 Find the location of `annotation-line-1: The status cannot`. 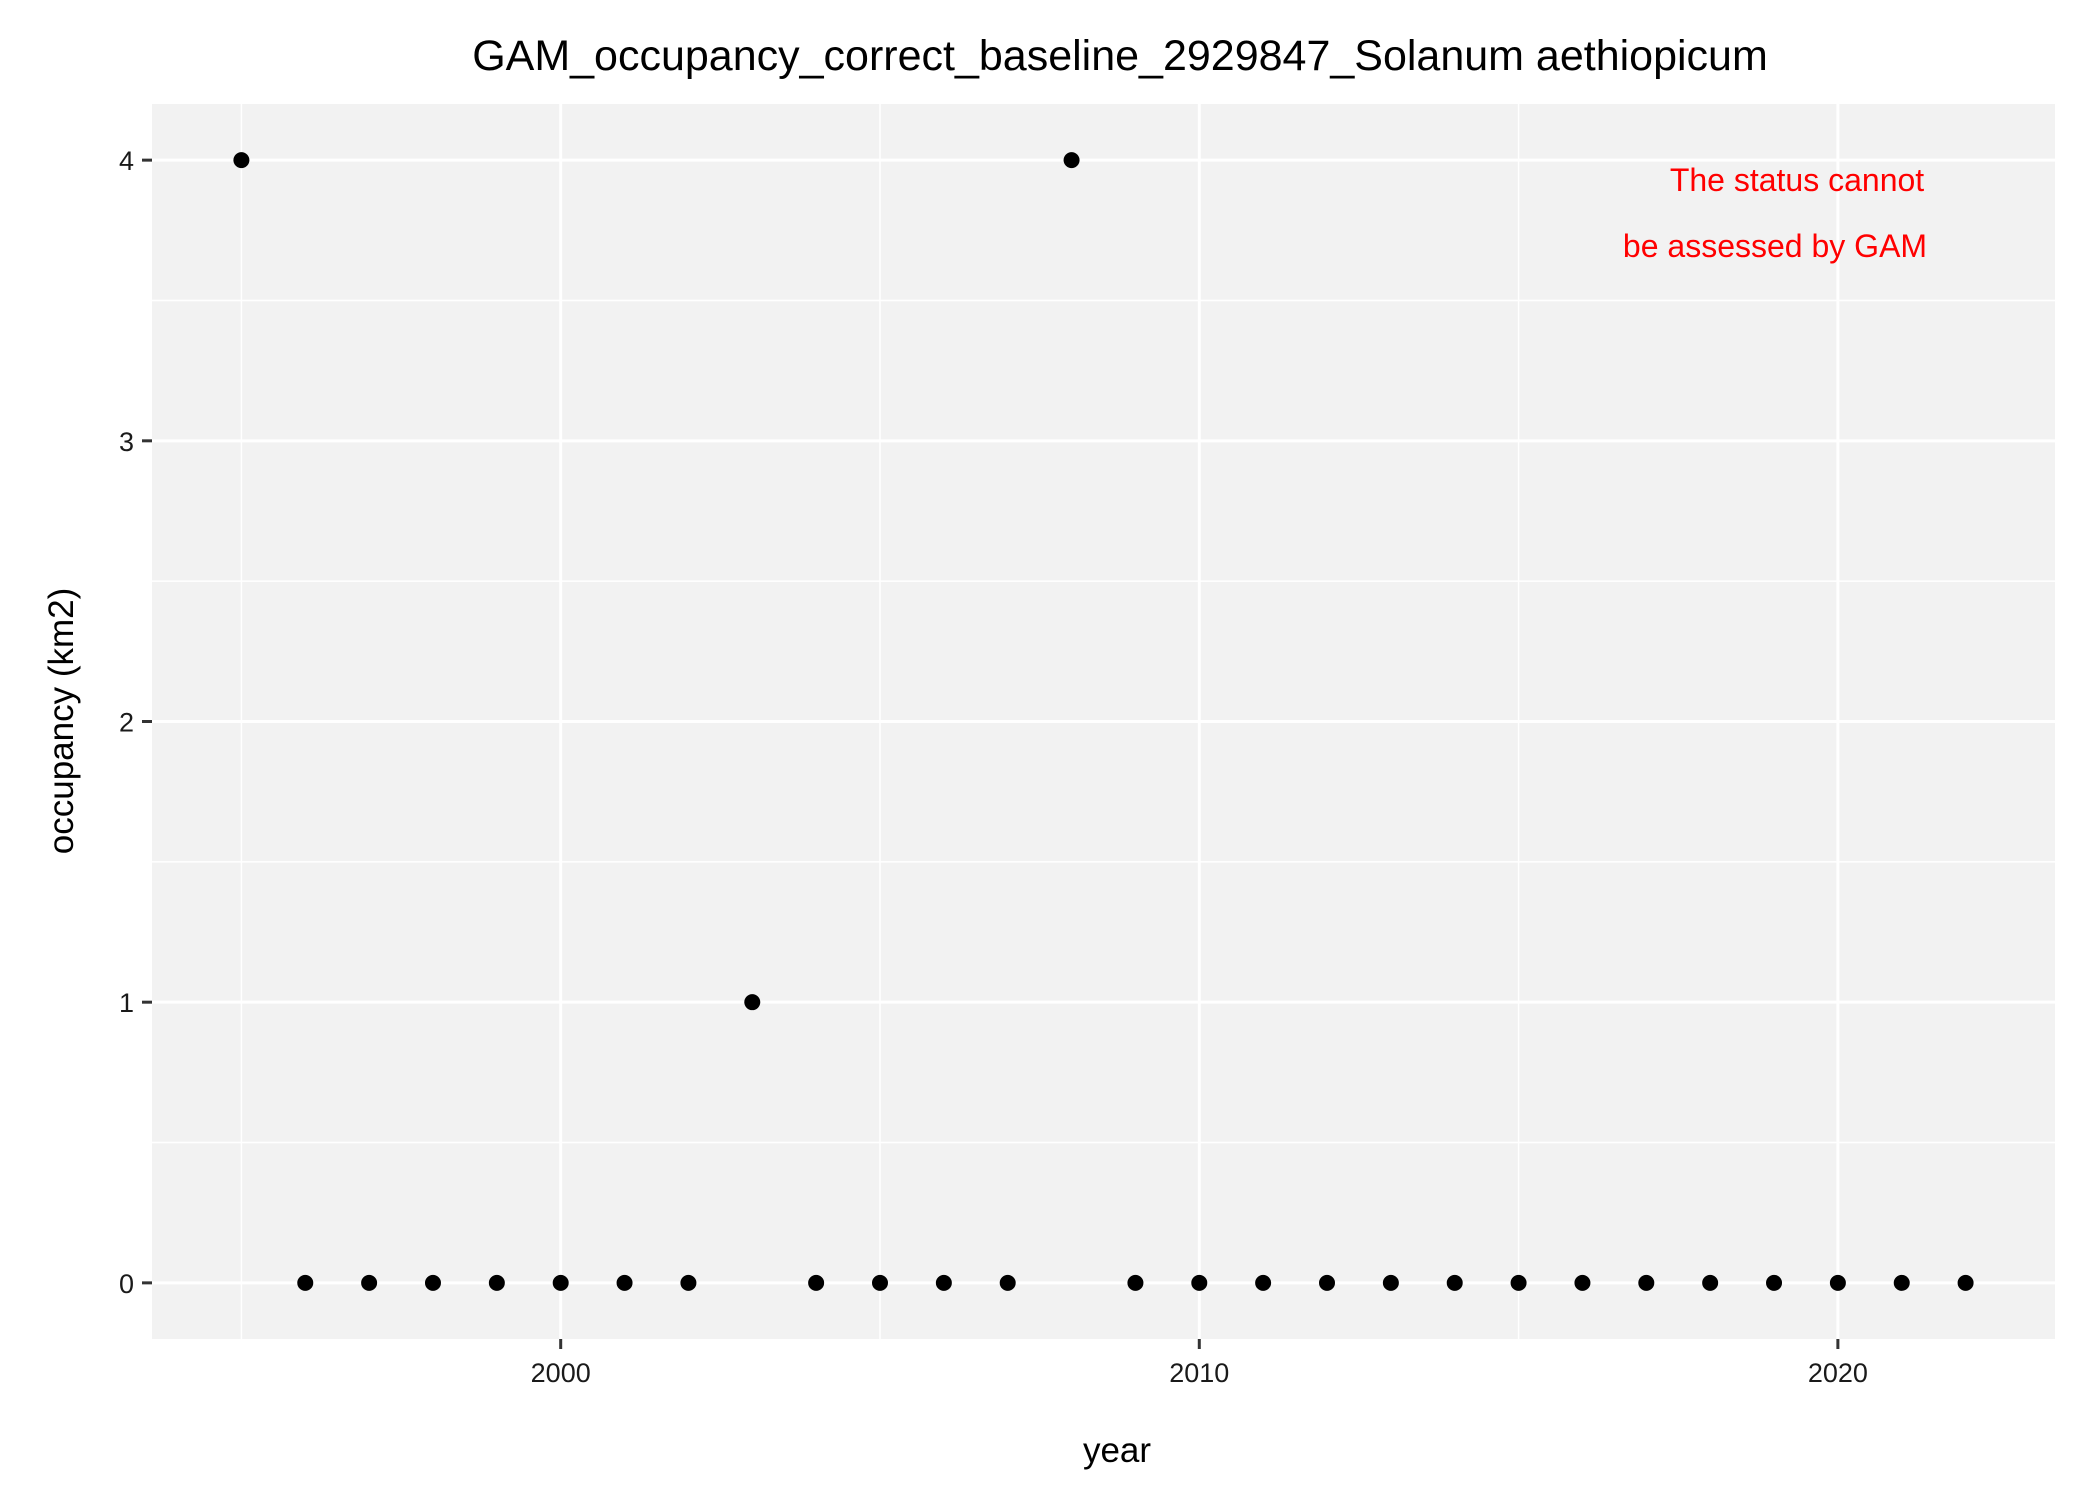

annotation-line-1: The status cannot is located at coordinates (1797, 180).